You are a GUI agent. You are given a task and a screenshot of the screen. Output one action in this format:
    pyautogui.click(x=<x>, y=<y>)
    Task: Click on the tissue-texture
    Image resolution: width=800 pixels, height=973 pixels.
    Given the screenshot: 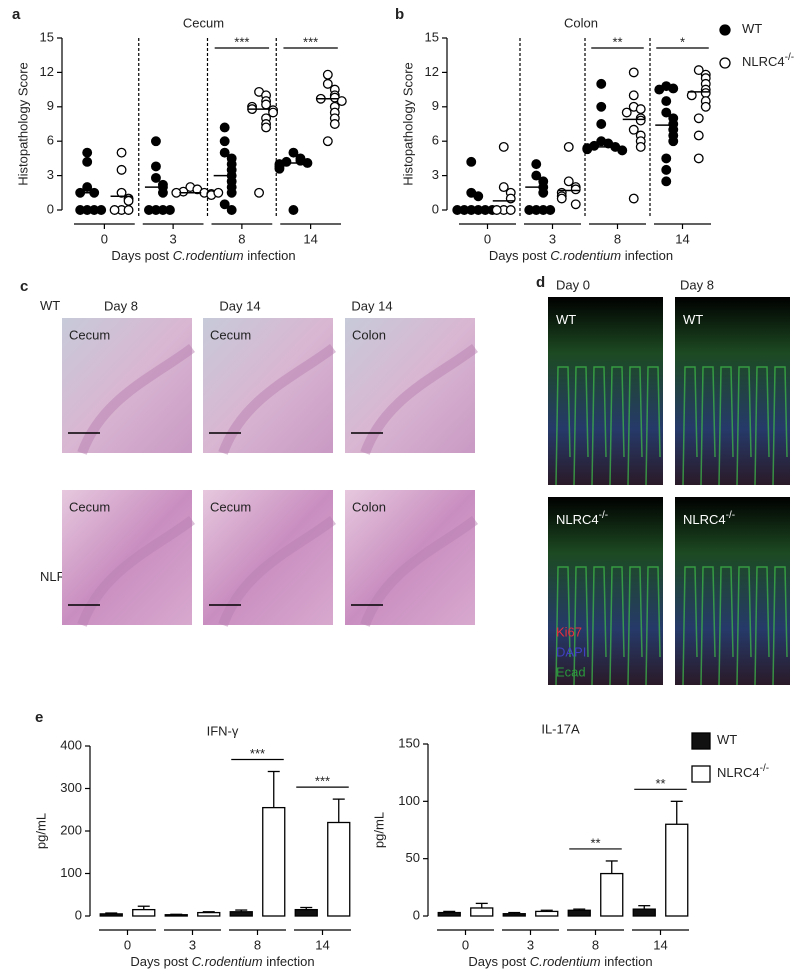 What is the action you would take?
    pyautogui.click(x=277, y=571)
    